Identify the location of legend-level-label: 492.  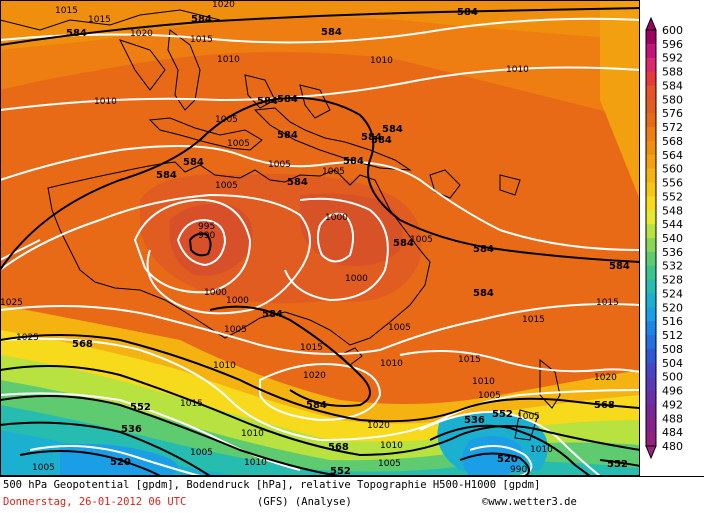
(672, 404).